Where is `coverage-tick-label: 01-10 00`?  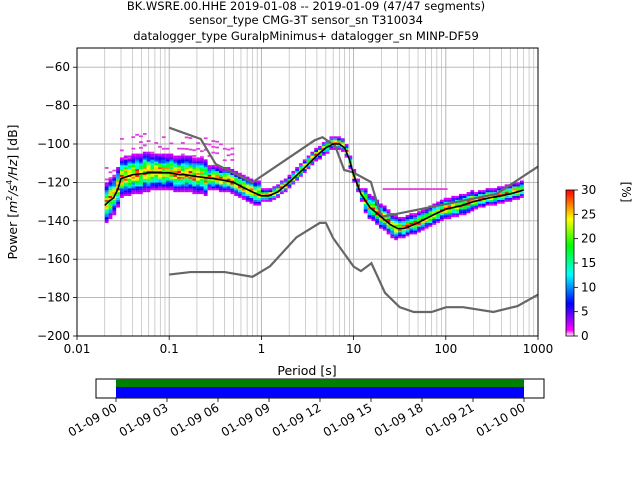 coverage-tick-label: 01-10 00 is located at coordinates (501, 419).